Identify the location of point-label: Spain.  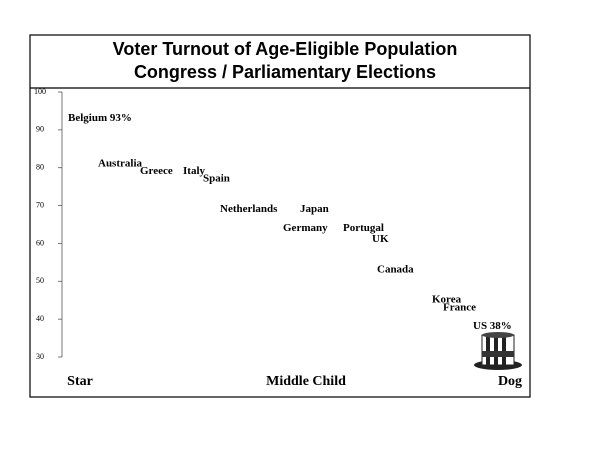
(216, 179).